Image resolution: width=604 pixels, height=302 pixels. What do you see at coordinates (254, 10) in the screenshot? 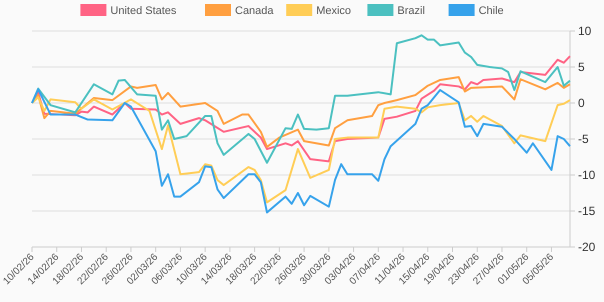
I see `legend-label: Canada` at bounding box center [254, 10].